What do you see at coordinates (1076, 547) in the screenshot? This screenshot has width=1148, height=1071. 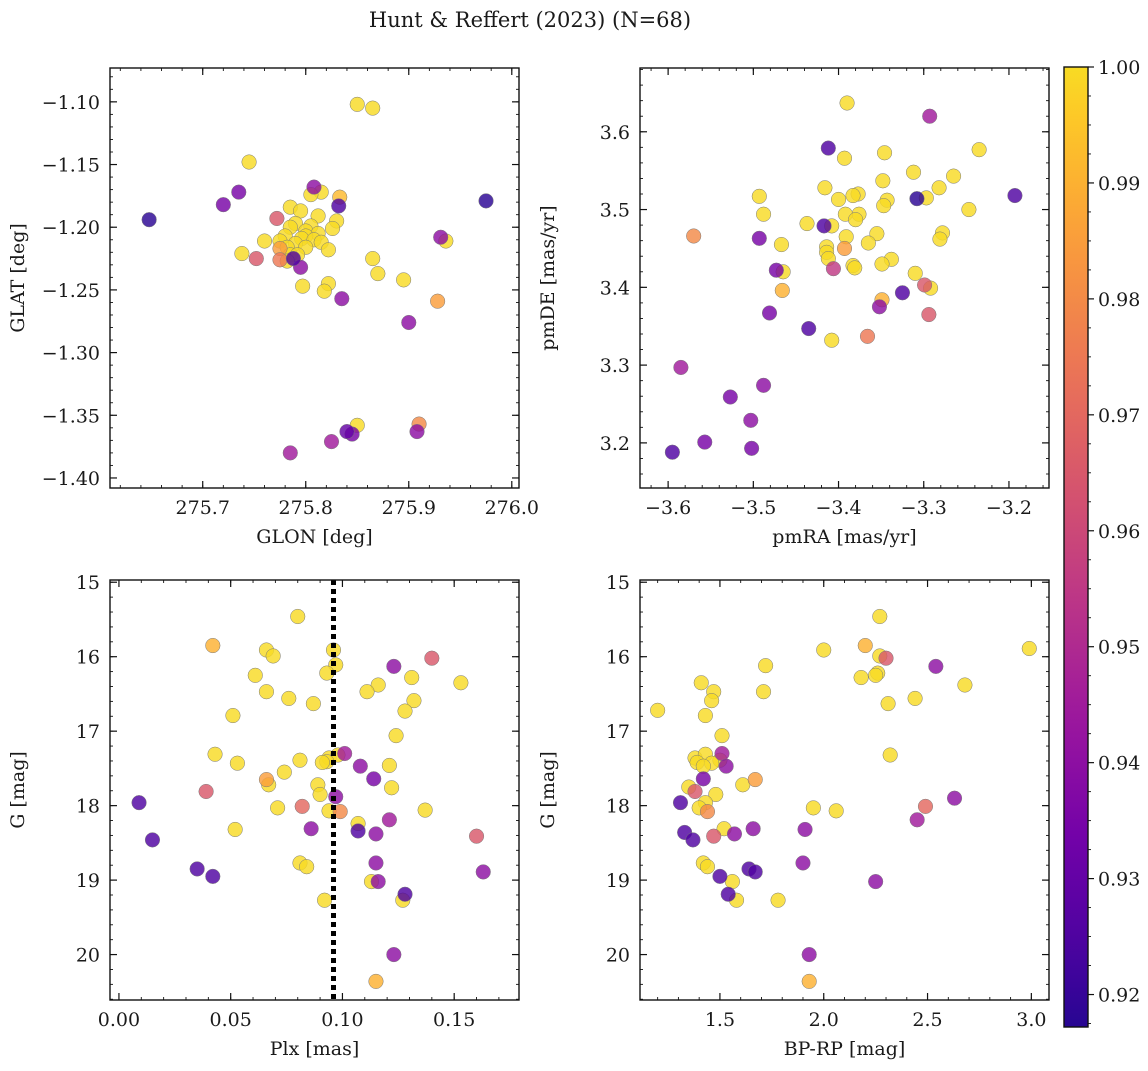 I see `colorbar-frame` at bounding box center [1076, 547].